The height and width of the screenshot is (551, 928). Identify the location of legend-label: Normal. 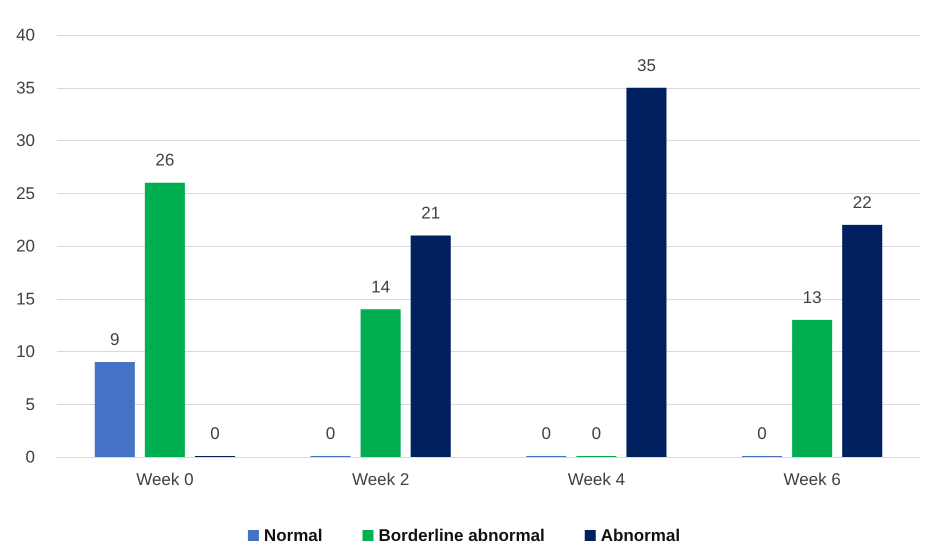
(293, 535).